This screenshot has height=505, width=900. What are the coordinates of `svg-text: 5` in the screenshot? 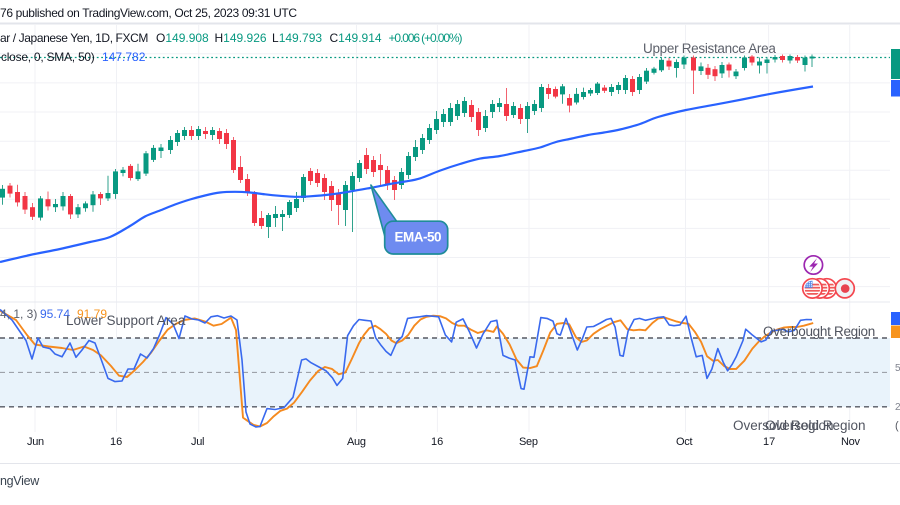 It's located at (897, 368).